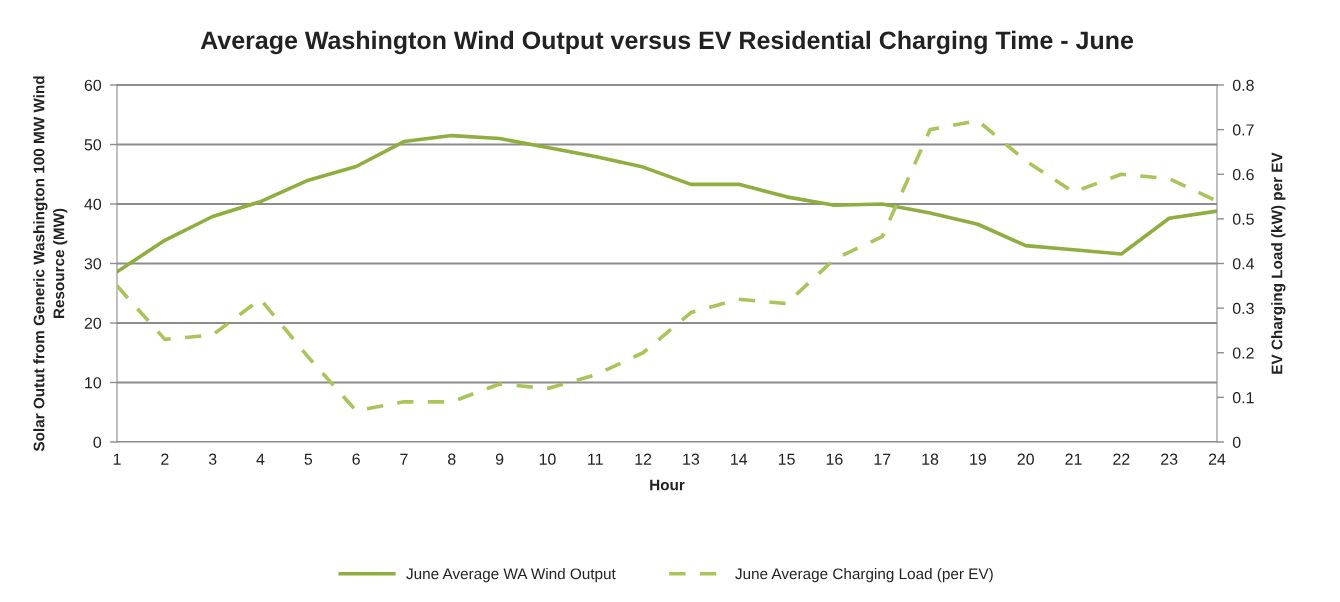 The height and width of the screenshot is (602, 1340). I want to click on x-axis-title: Hour, so click(667, 485).